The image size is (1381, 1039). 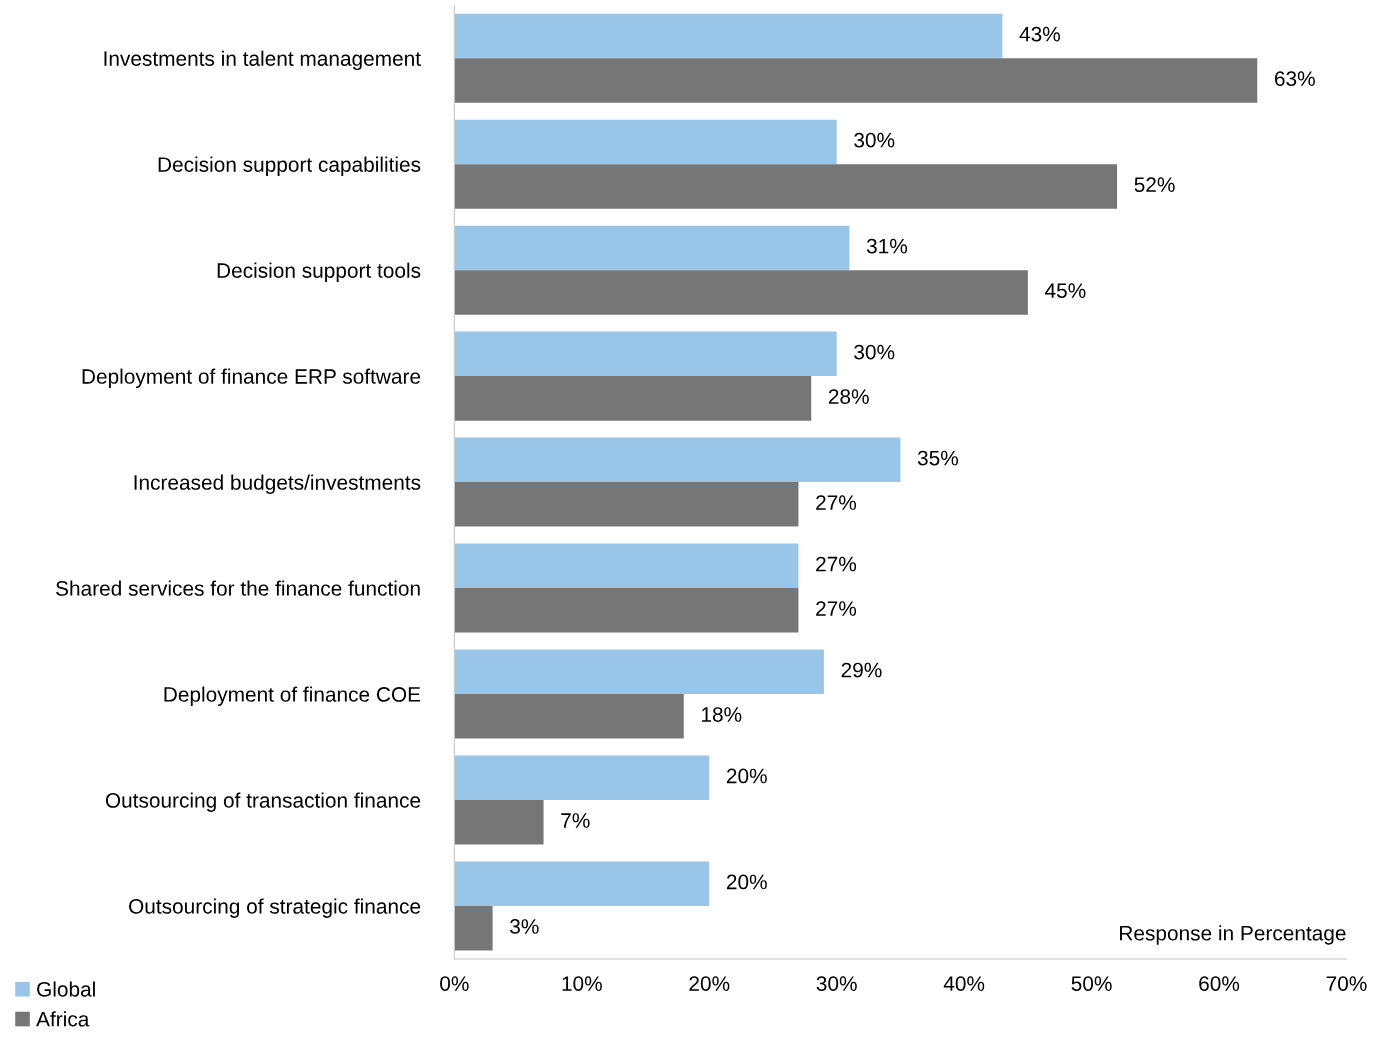 I want to click on data-label: 18%, so click(x=722, y=714).